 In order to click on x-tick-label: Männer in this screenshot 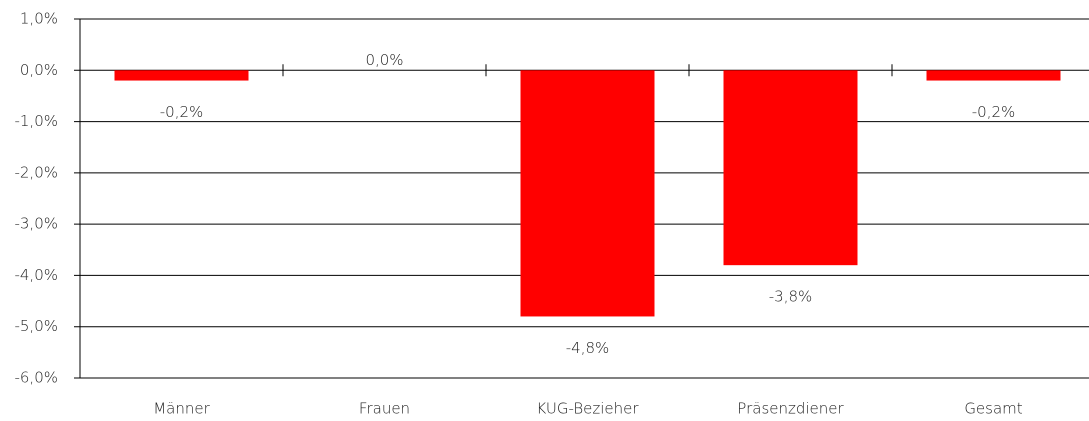, I will do `click(181, 409)`.